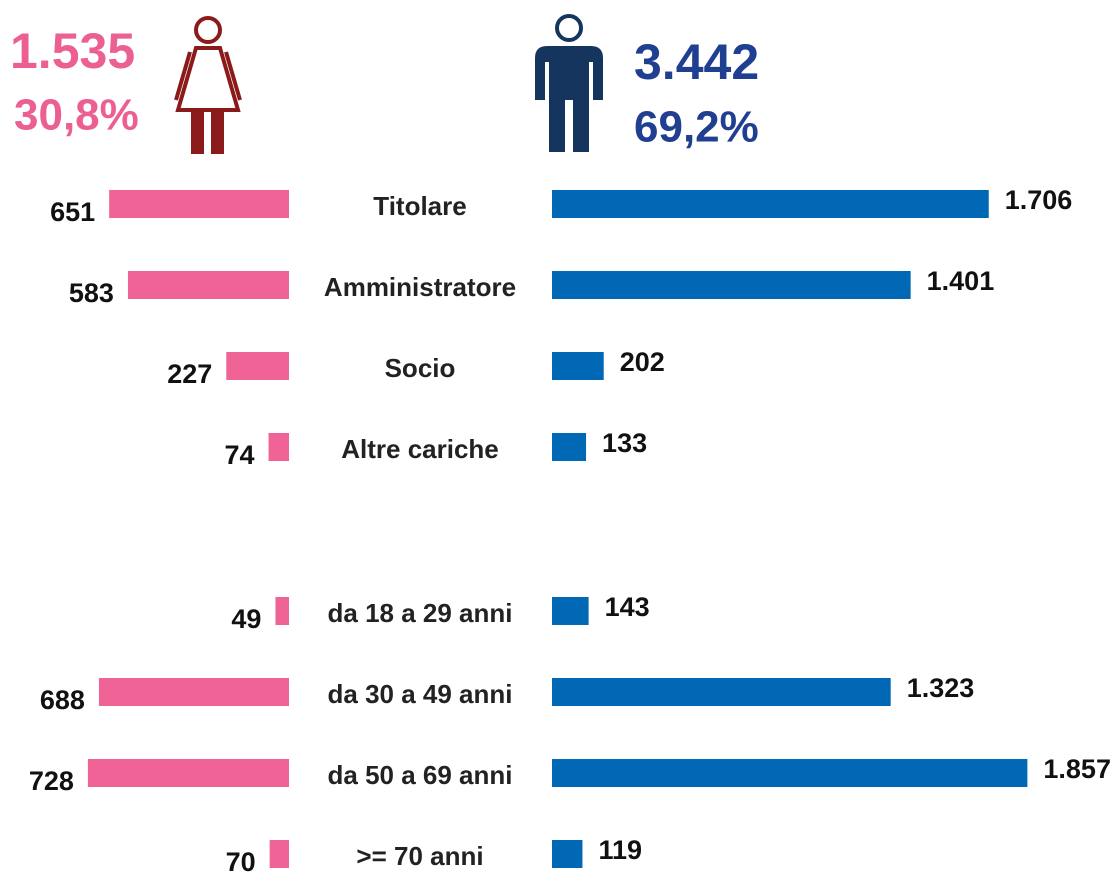  What do you see at coordinates (420, 368) in the screenshot?
I see `category-label: Socio` at bounding box center [420, 368].